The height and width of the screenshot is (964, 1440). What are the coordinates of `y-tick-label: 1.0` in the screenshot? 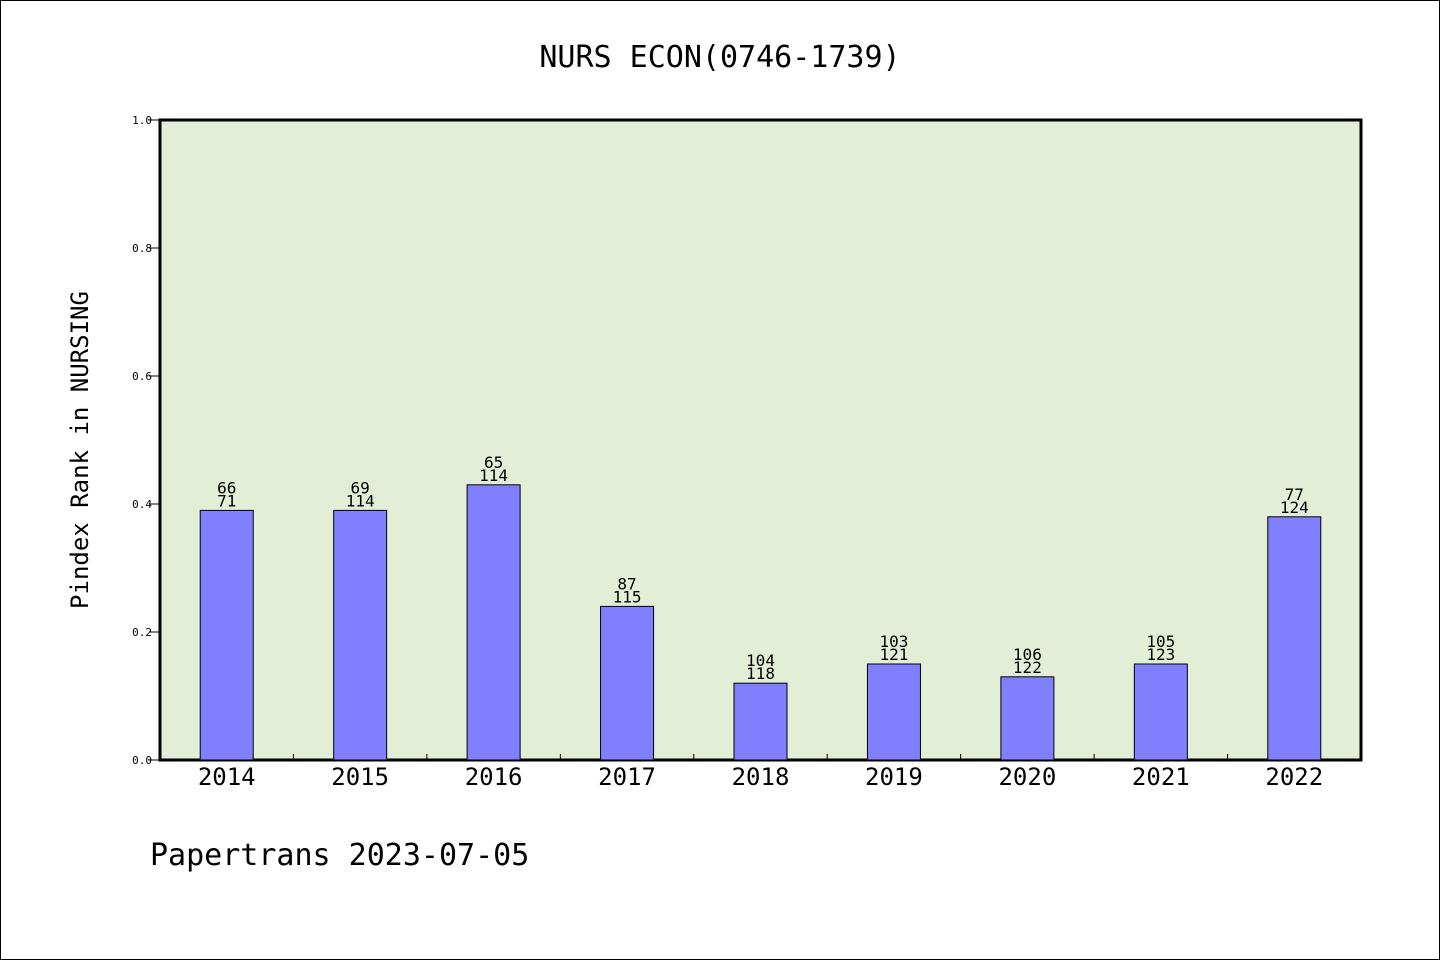 It's located at (142, 120).